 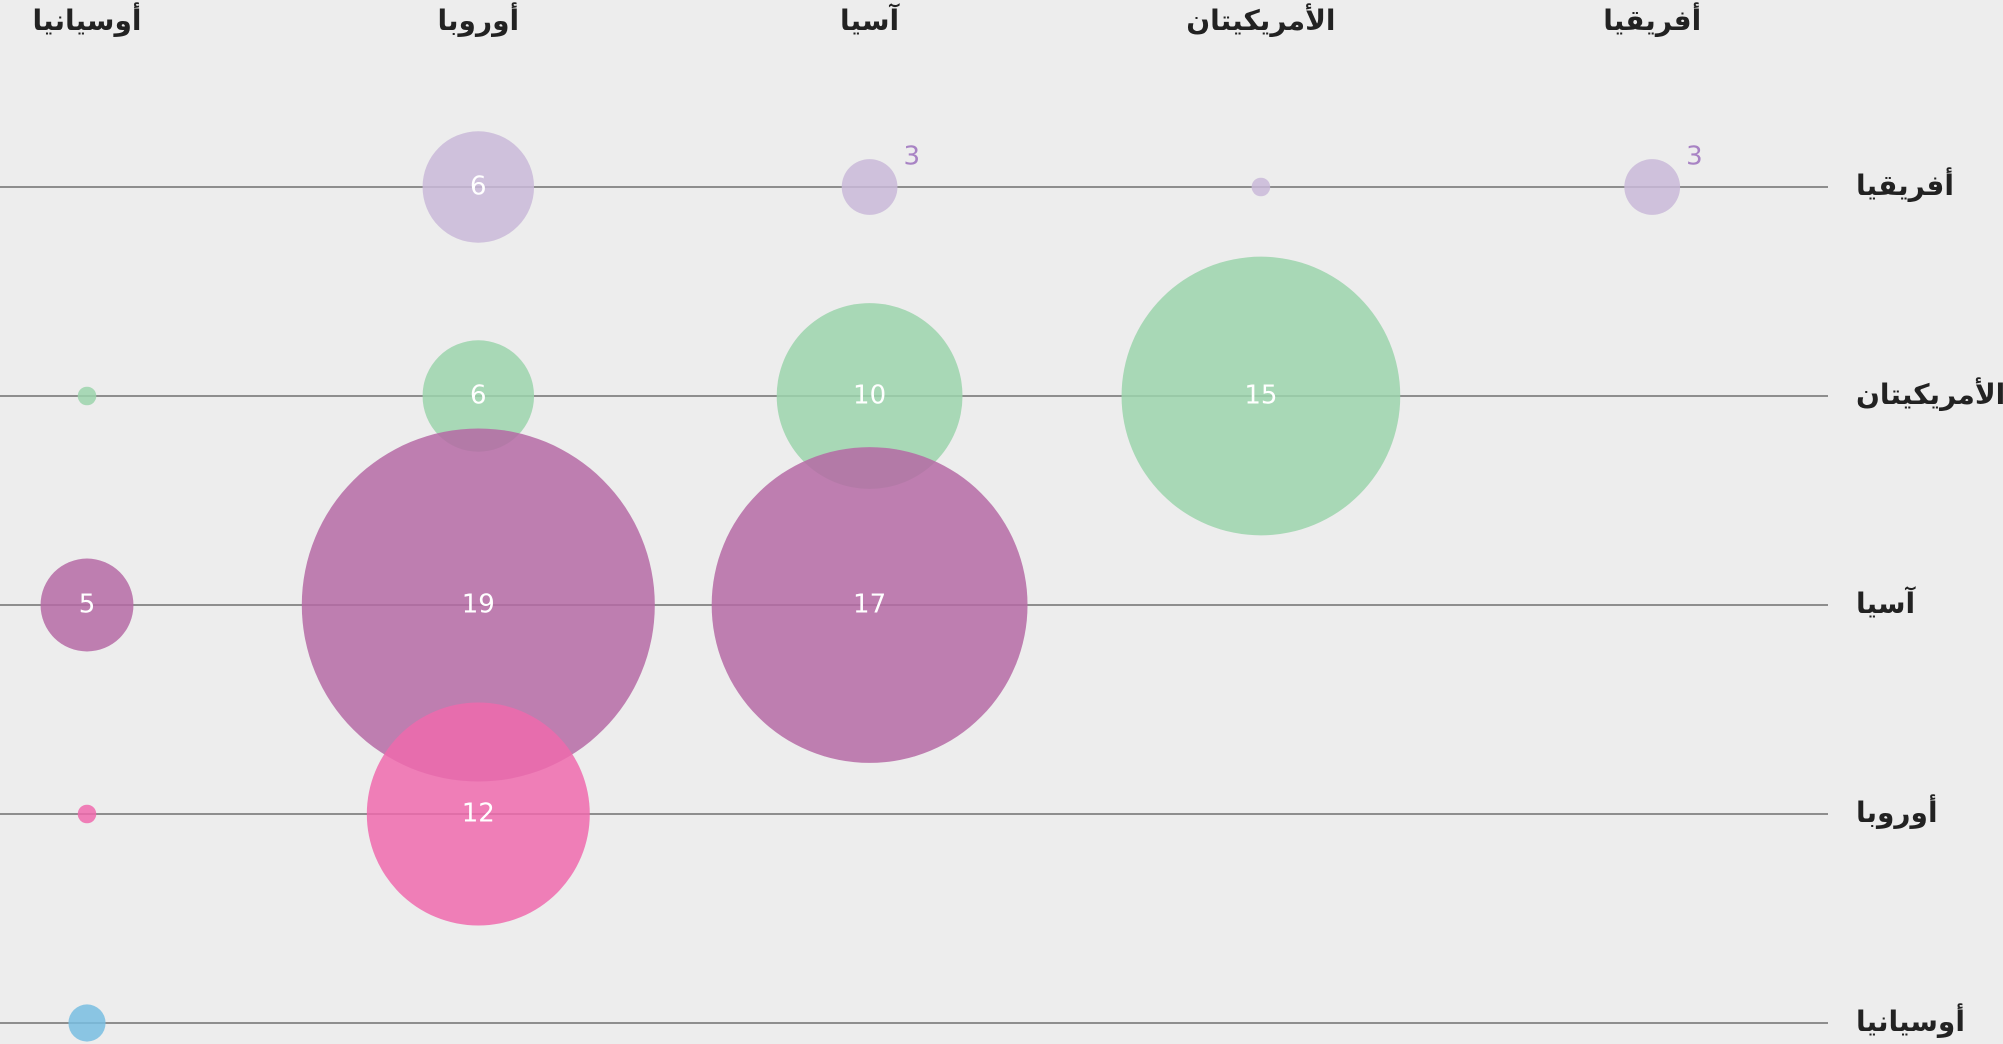 I want to click on value-label: 17, so click(x=869, y=605).